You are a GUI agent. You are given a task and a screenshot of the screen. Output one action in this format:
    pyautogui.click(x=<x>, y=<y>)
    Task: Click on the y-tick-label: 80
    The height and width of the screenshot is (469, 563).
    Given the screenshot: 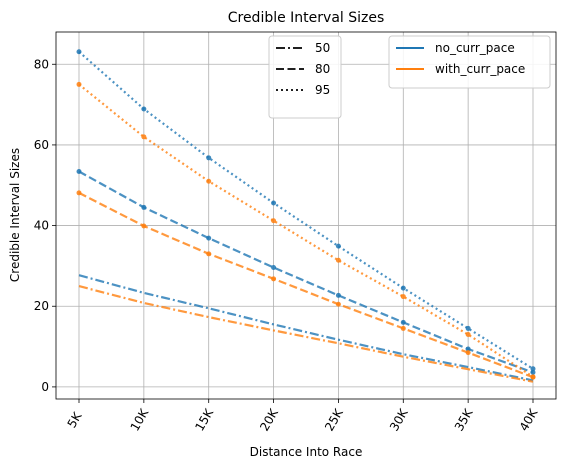 What is the action you would take?
    pyautogui.click(x=41, y=64)
    